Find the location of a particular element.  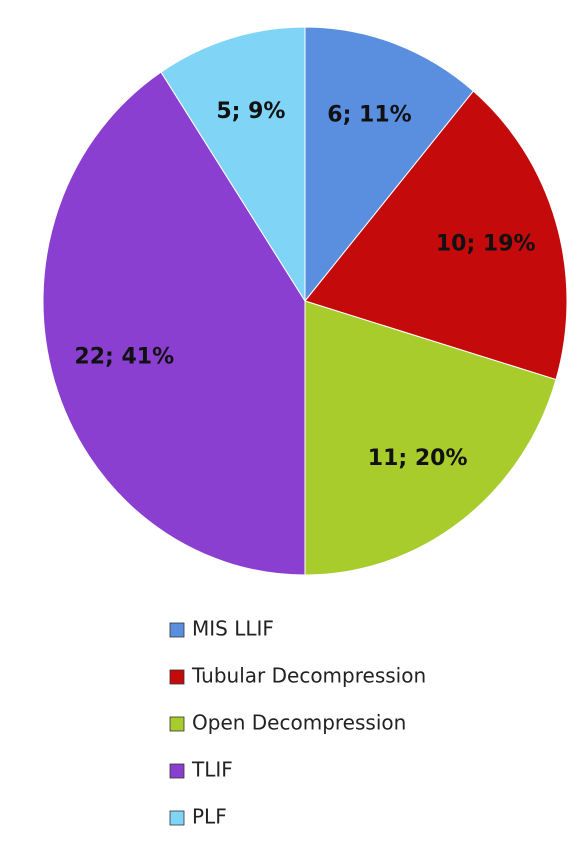

legend-label: PLF is located at coordinates (209, 817).